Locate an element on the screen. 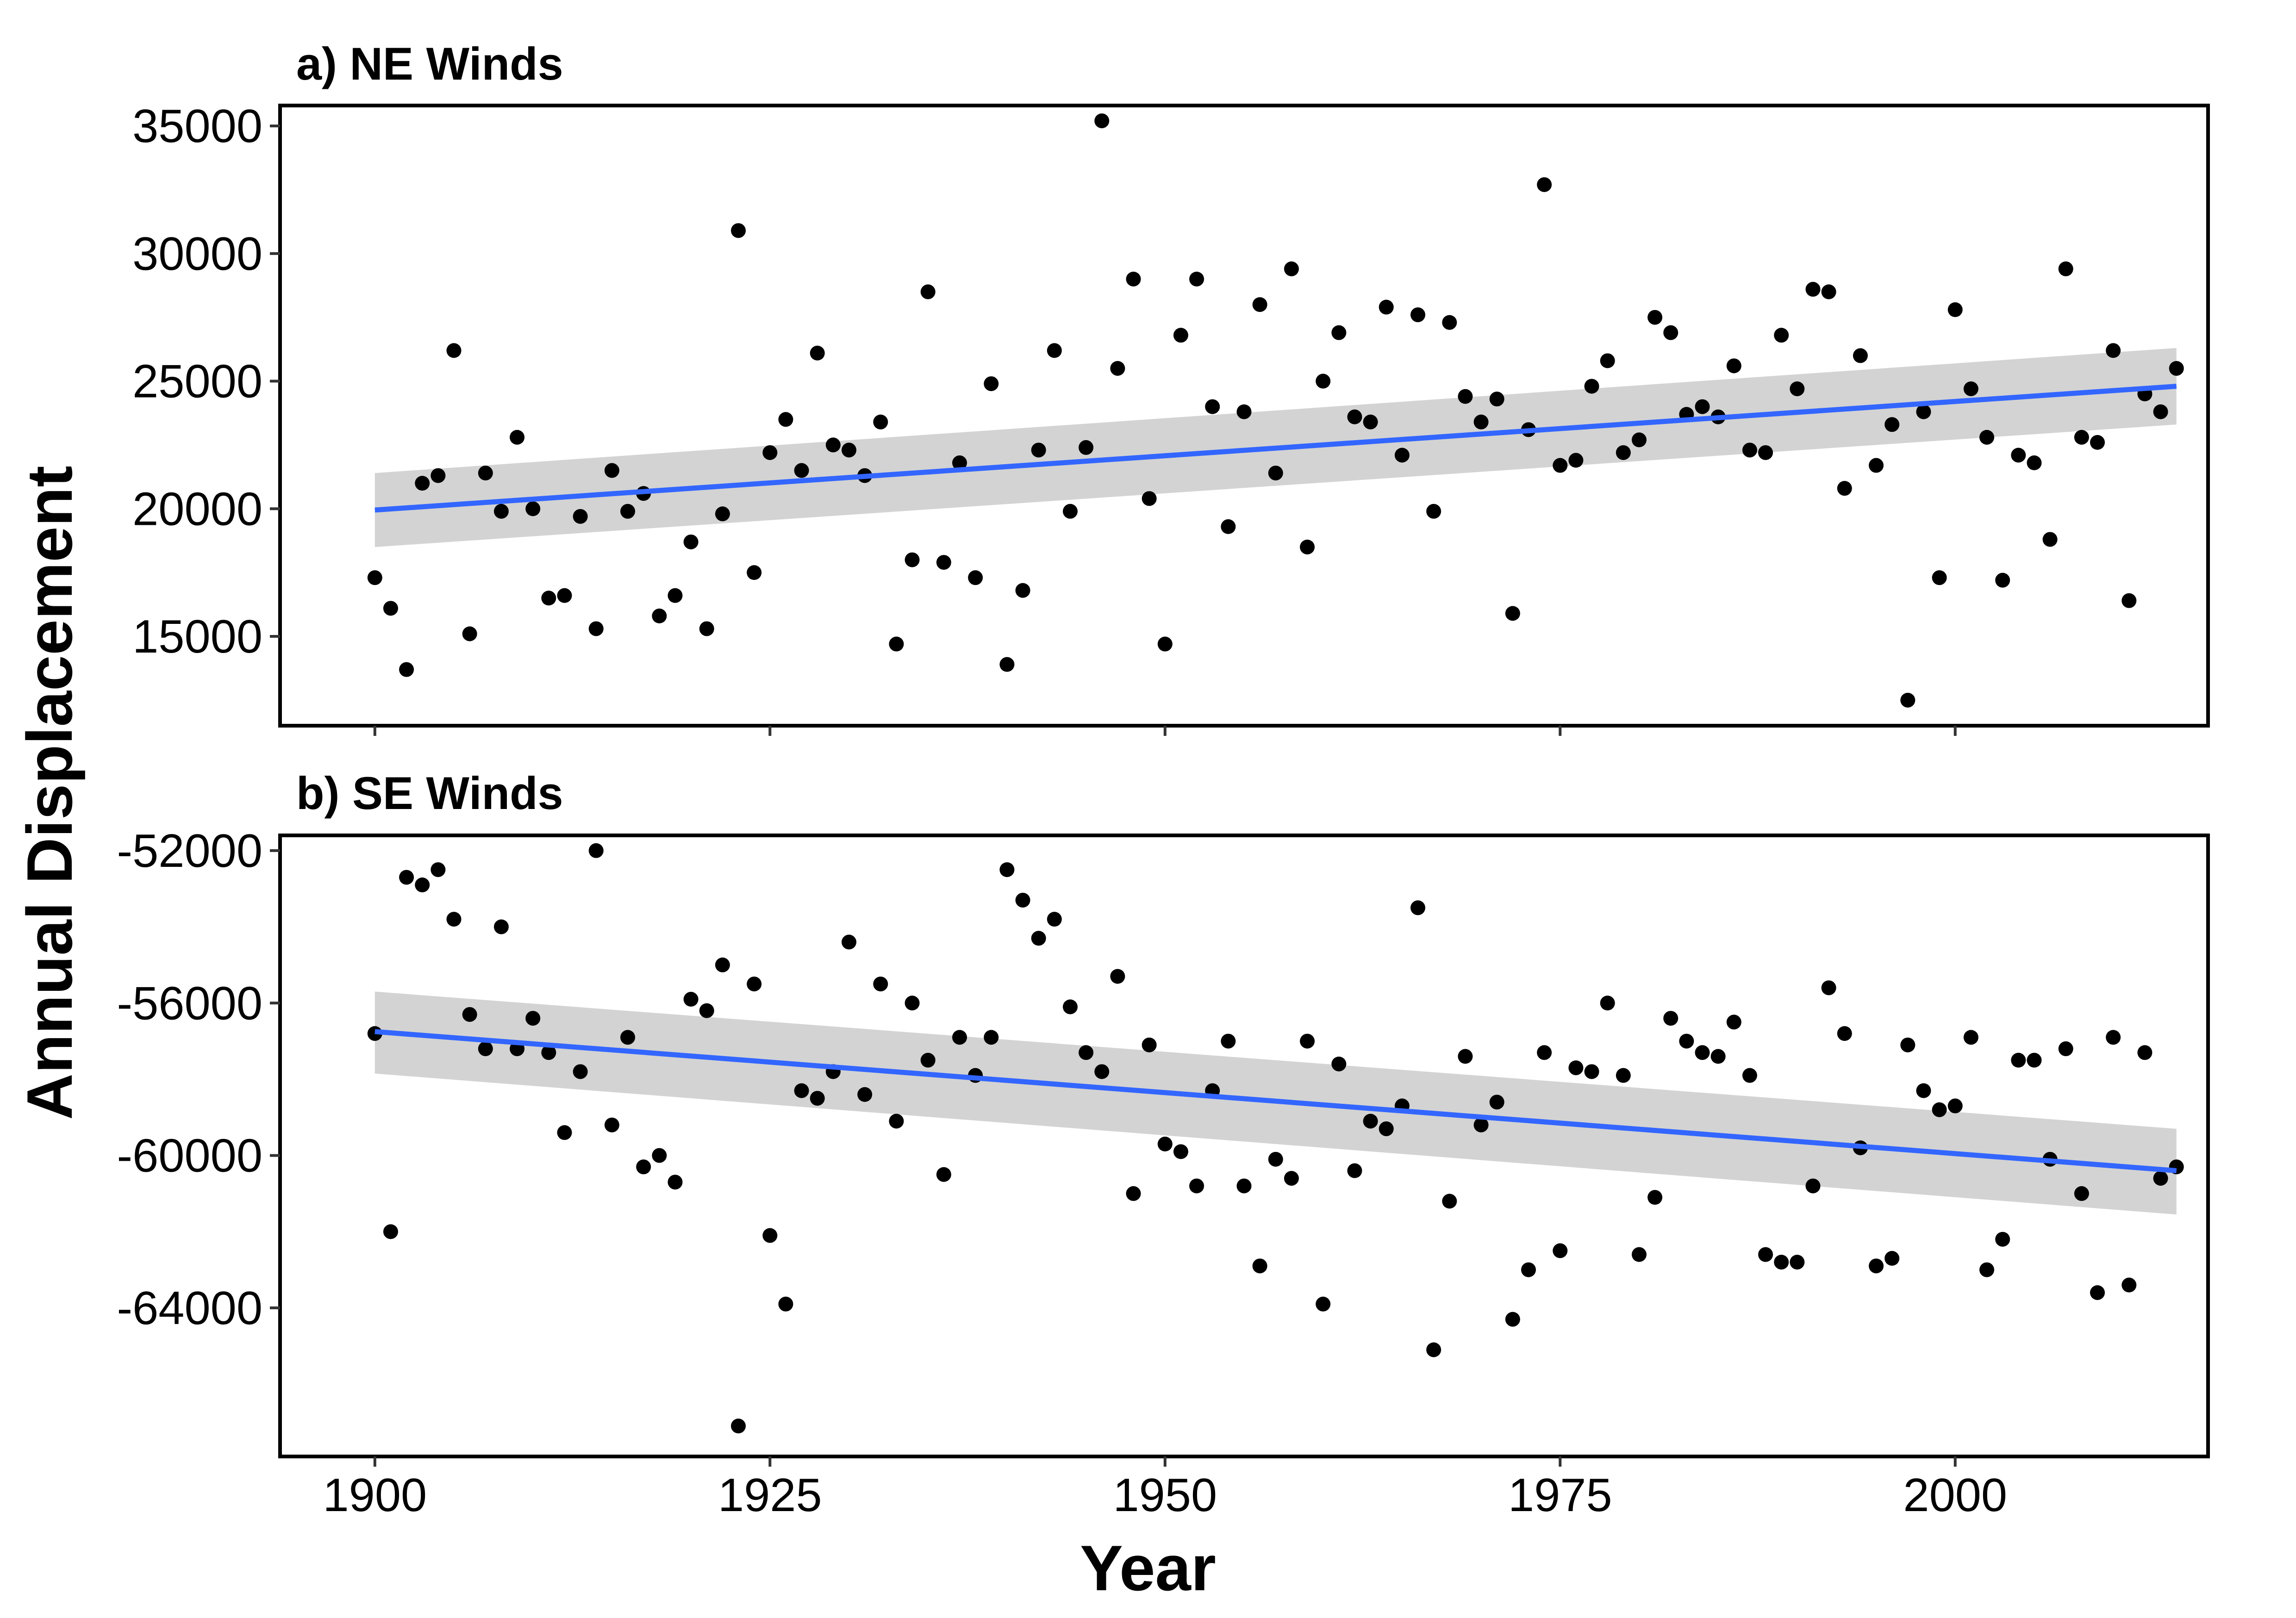 This screenshot has height=1618, width=2296. x-tick-label: 1950 is located at coordinates (1165, 1495).